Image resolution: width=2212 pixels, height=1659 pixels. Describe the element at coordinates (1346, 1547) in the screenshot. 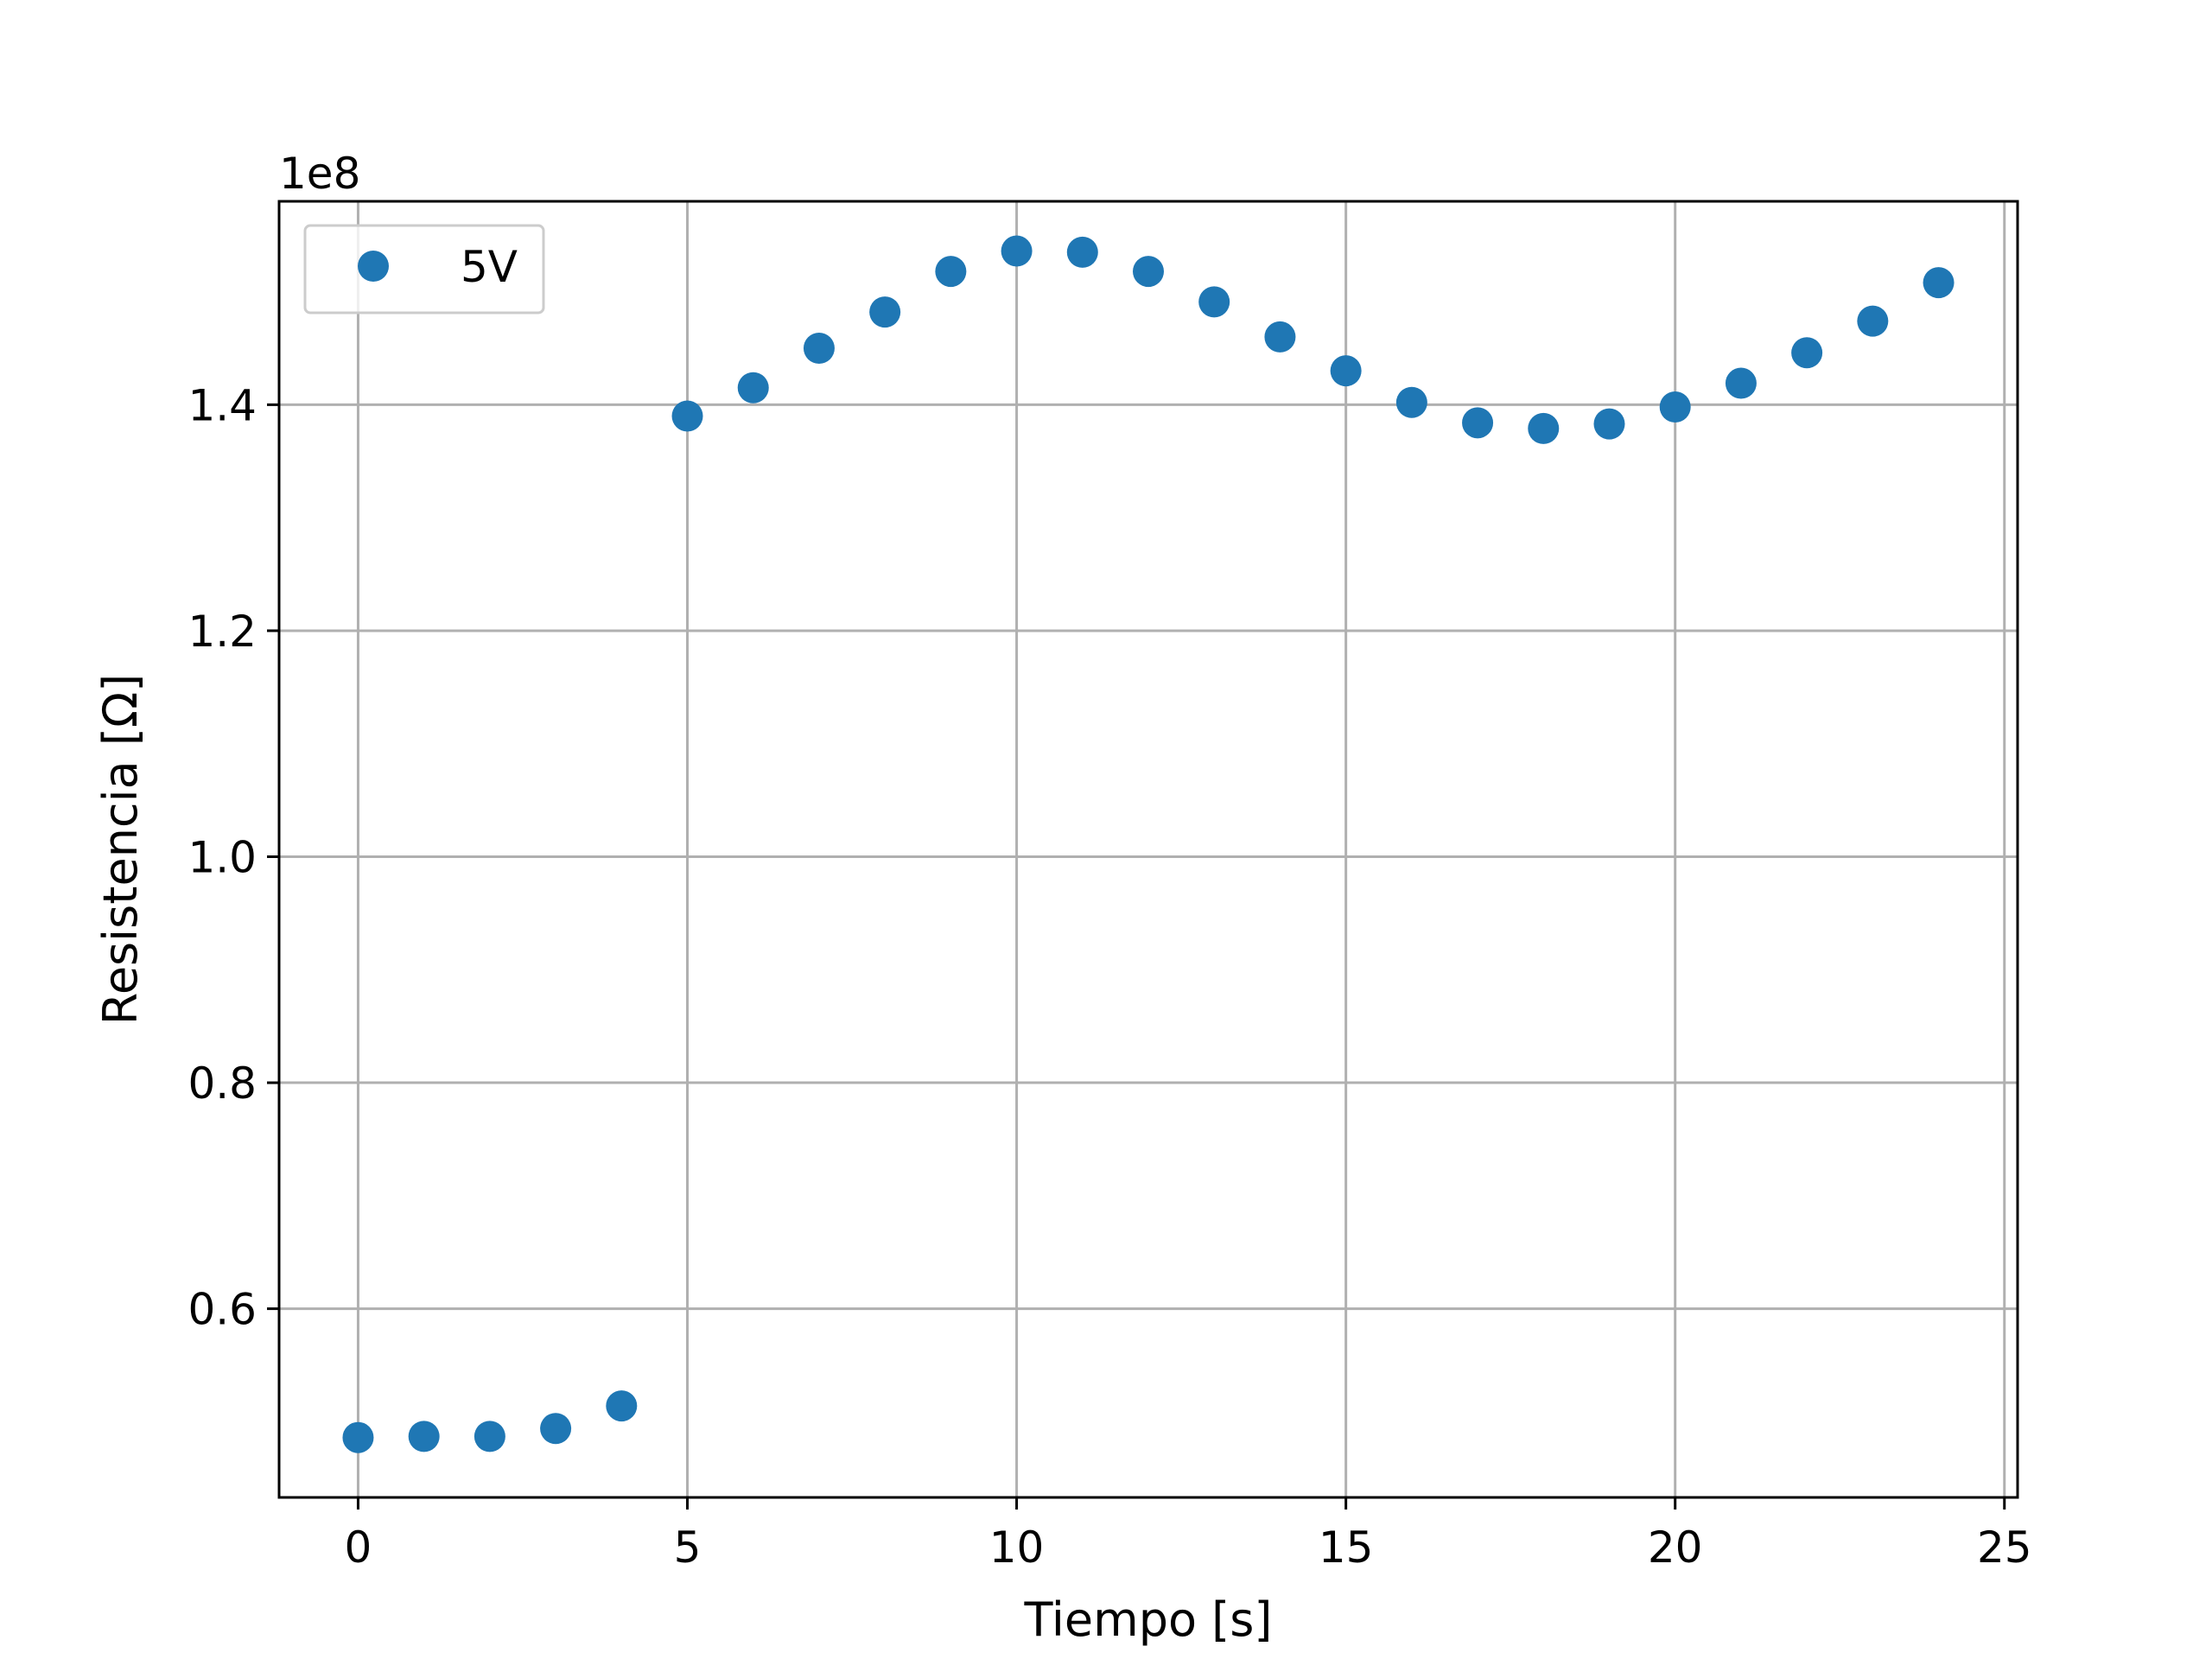

I see `x-tick-label: 15` at that location.